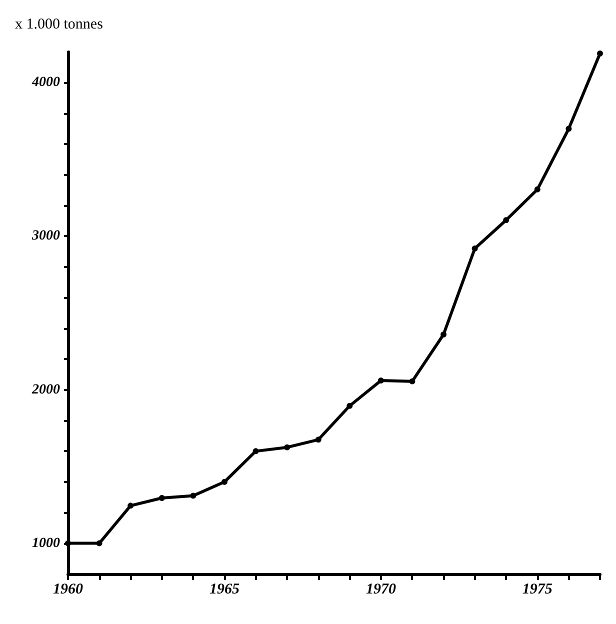 The image size is (616, 624). Describe the element at coordinates (45, 236) in the screenshot. I see `y-tick-label: 3000` at that location.